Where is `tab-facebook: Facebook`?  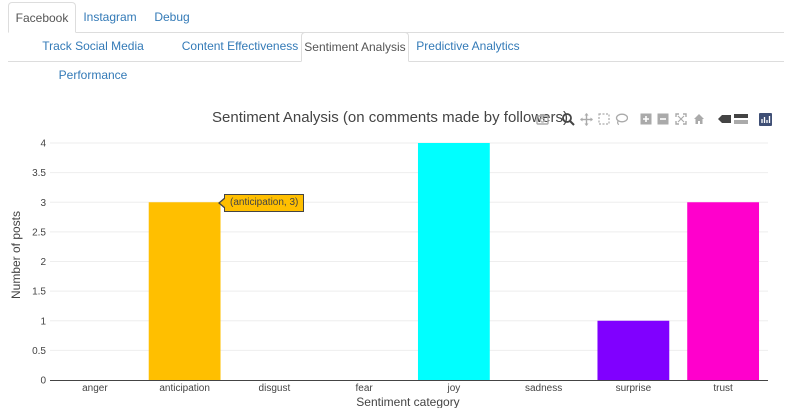
tab-facebook: Facebook is located at coordinates (42, 17).